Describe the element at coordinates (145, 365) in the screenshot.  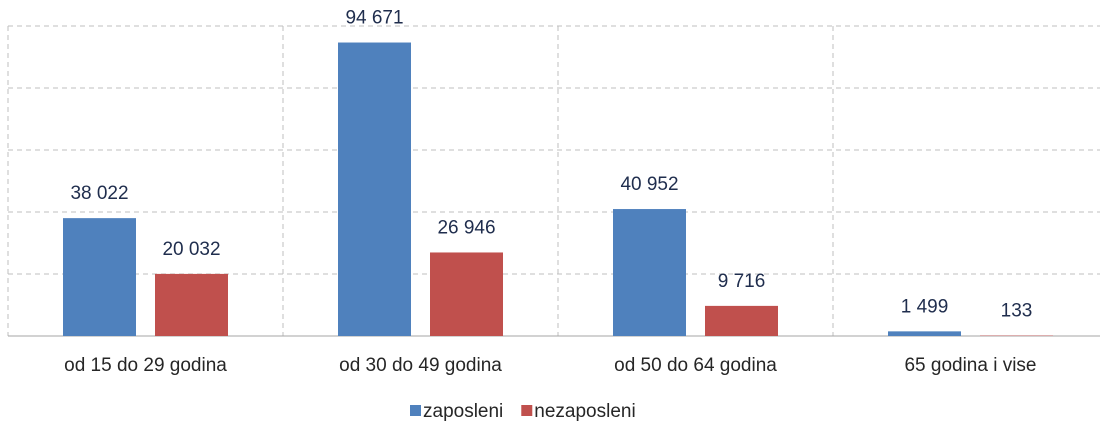
I see `x-tick-label: od 15 do 29 godina` at that location.